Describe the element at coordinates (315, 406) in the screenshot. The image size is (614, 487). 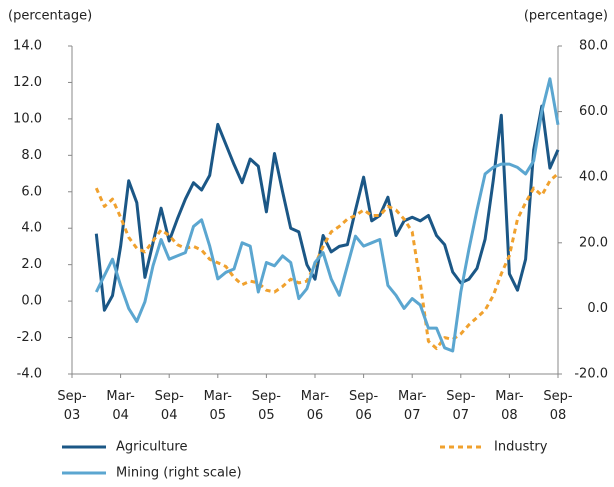
I see `x-tick-label: Mar-06` at that location.